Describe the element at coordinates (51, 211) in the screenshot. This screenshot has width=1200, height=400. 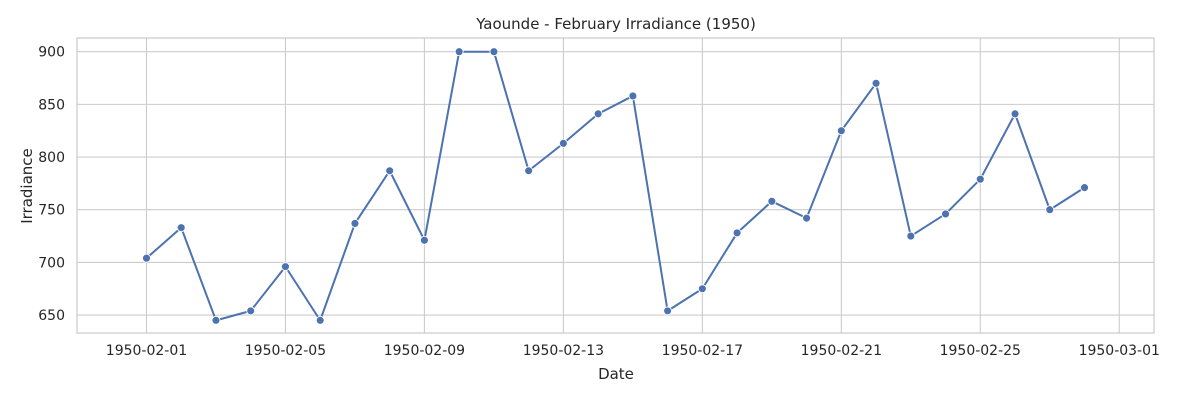
I see `y-tick-label: 750` at that location.